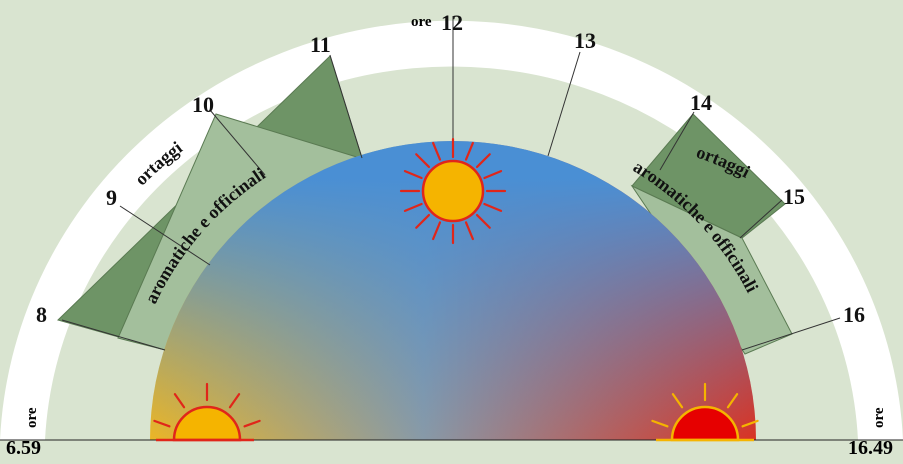  Describe the element at coordinates (32, 417) in the screenshot. I see `start-ore-label: ore` at that location.